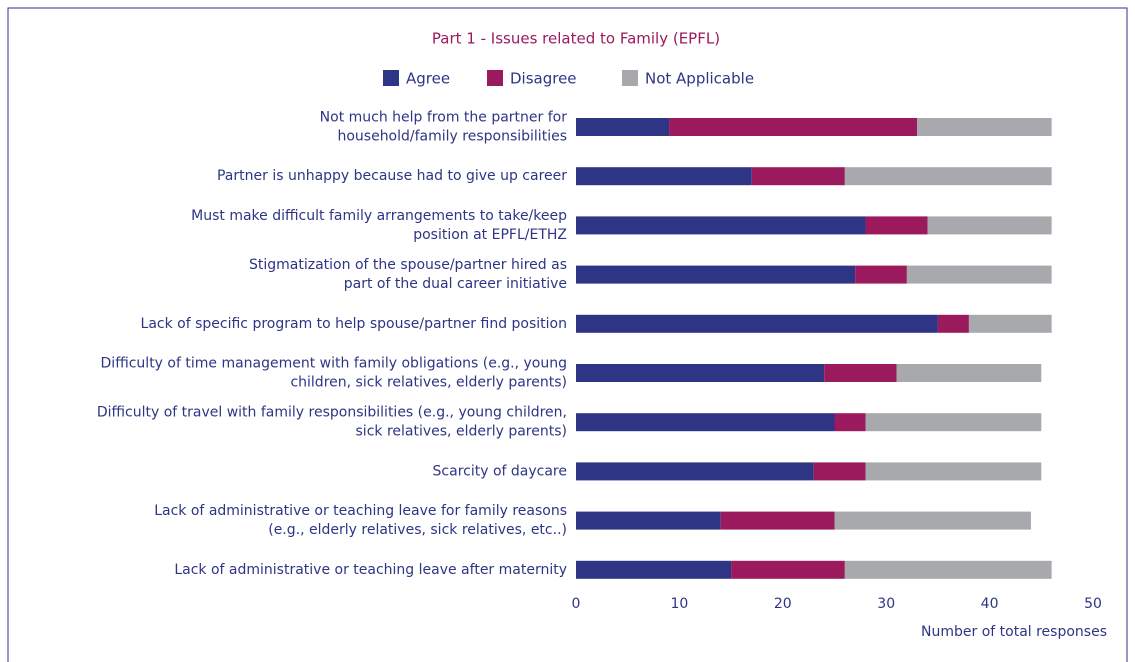 This screenshot has width=1135, height=662. I want to click on x-tick-label: 20, so click(783, 604).